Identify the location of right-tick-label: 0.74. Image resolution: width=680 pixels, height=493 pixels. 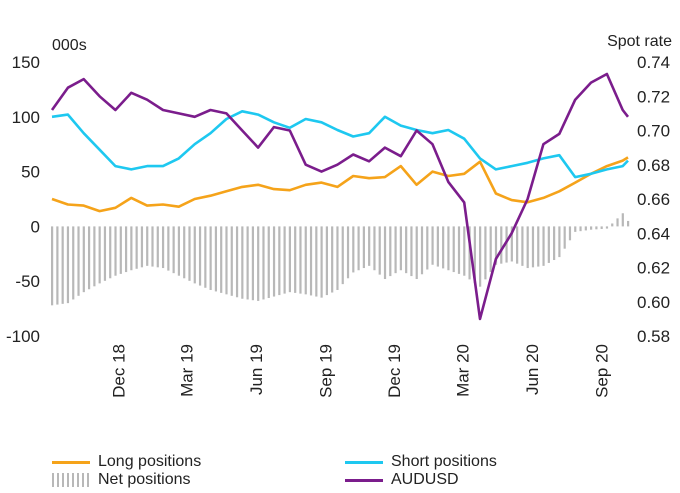
(653, 62).